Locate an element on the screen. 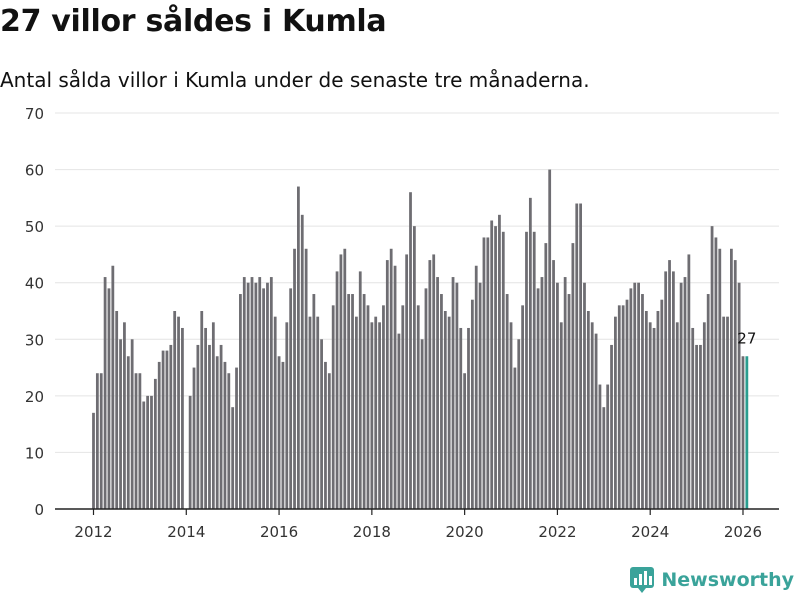  y-tick-label: 0 is located at coordinates (39, 510).